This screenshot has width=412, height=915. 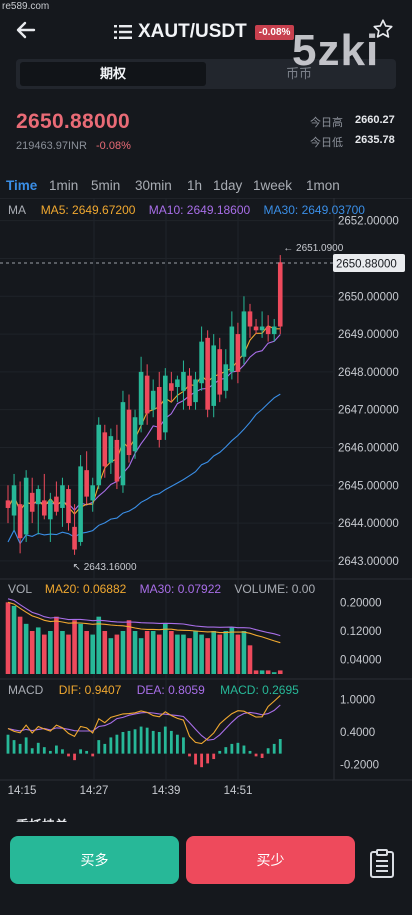 I want to click on price-tick-label: 2643.00000, so click(x=368, y=562).